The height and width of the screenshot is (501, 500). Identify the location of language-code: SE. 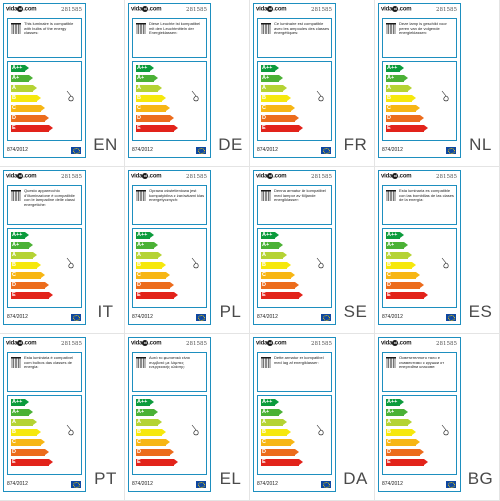
(355, 311).